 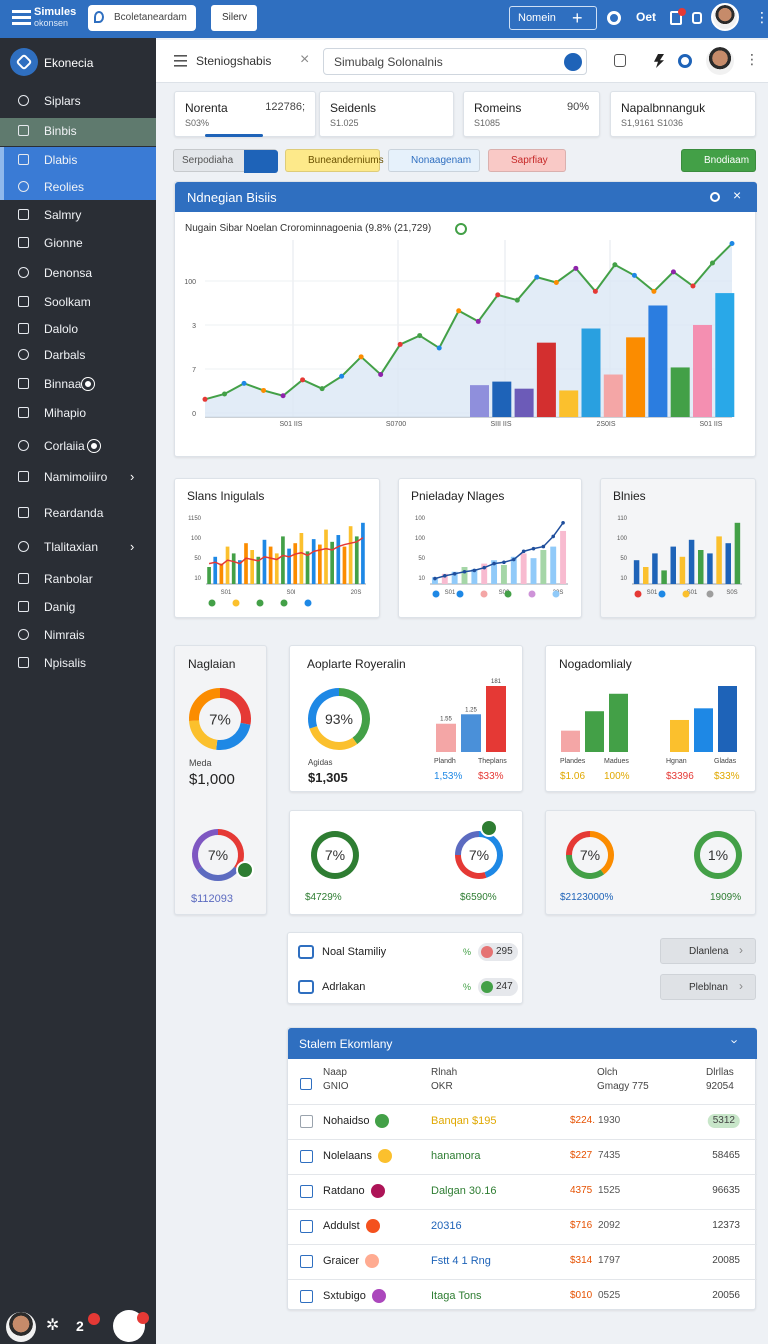 What do you see at coordinates (64, 635) in the screenshot?
I see `menu-item: Nimrais` at bounding box center [64, 635].